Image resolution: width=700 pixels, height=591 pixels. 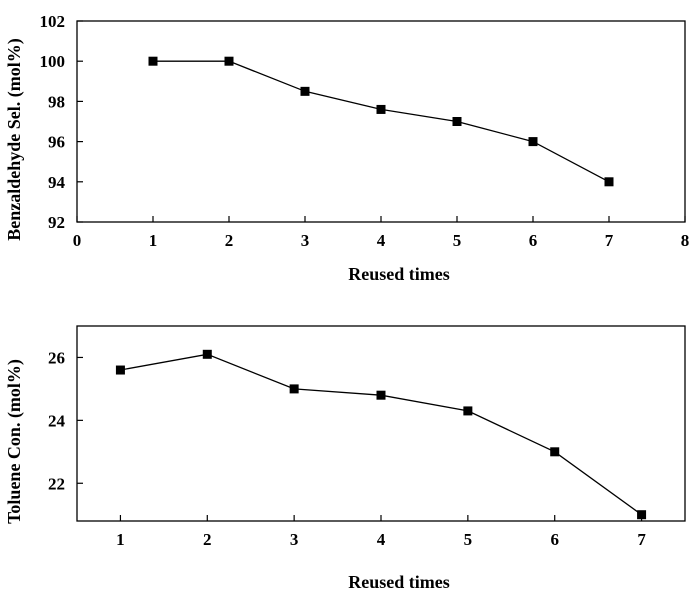 What do you see at coordinates (14, 139) in the screenshot?
I see `y-axis-title: Benzaldehyde Sel. (mol%)` at bounding box center [14, 139].